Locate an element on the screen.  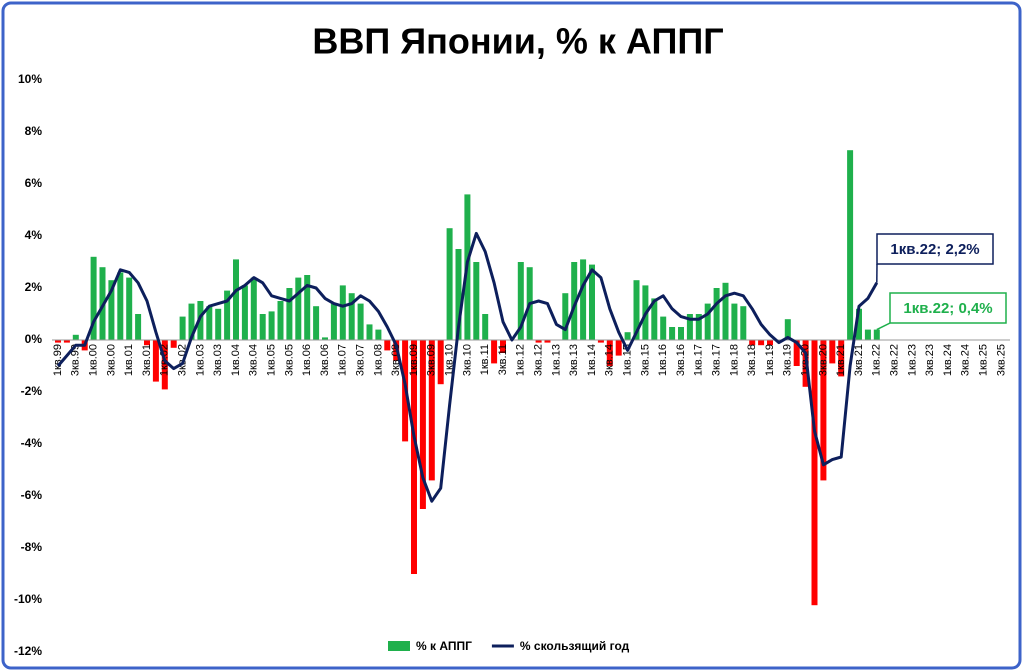
x-tick-label: 1кв.12 is located at coordinates (521, 360).